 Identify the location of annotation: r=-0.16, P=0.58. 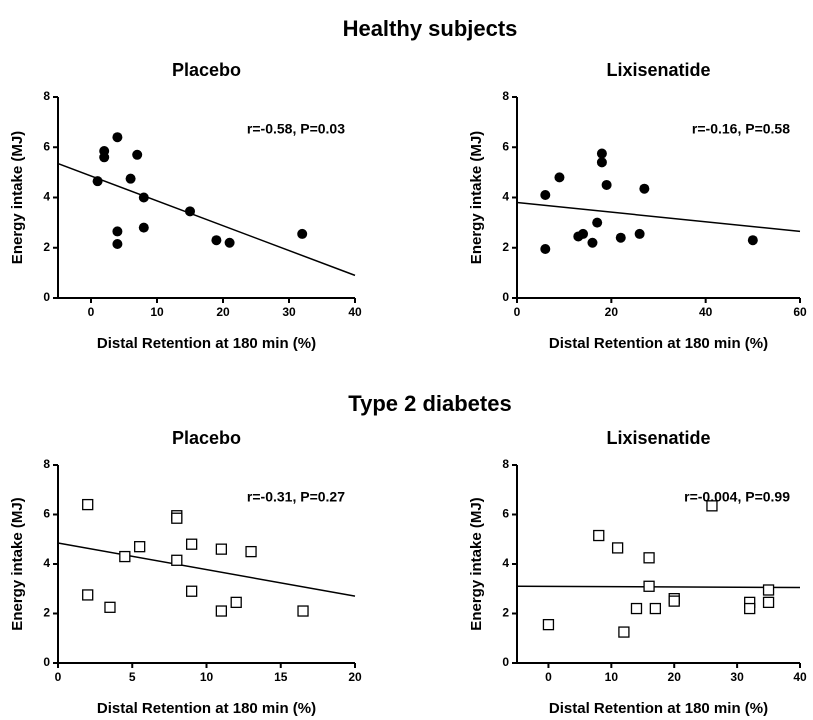
(741, 129).